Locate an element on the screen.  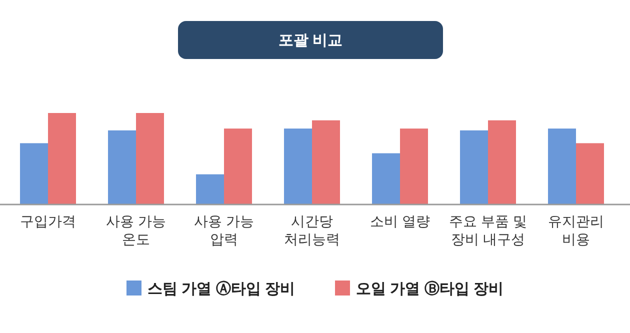
x-tick-label: 소비 열량 is located at coordinates (400, 221).